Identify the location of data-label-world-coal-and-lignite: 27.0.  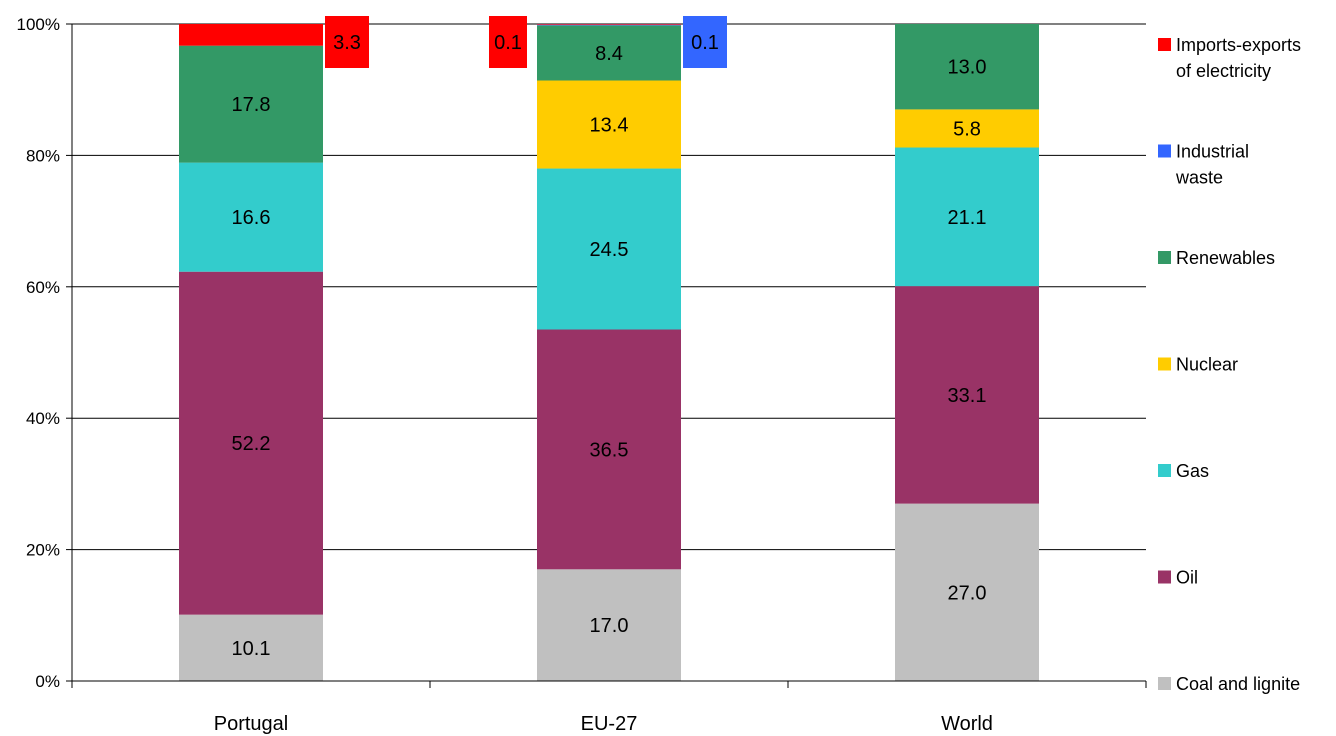
(967, 593).